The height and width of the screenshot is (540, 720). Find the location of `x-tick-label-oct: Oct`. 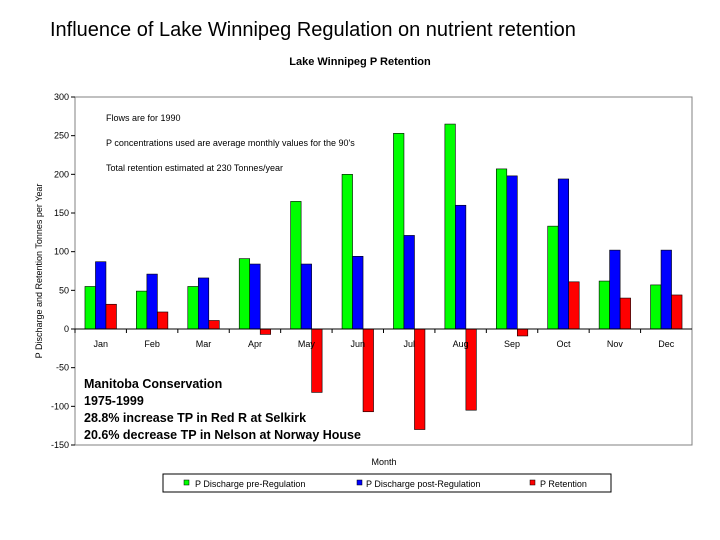

x-tick-label-oct: Oct is located at coordinates (563, 344).